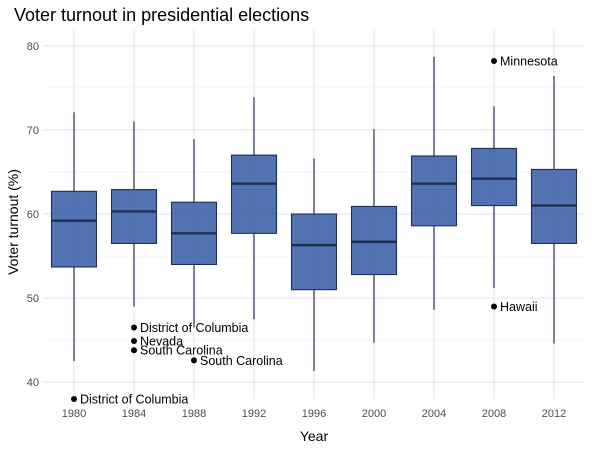 Image resolution: width=592 pixels, height=450 pixels. I want to click on box-1980, so click(74, 237).